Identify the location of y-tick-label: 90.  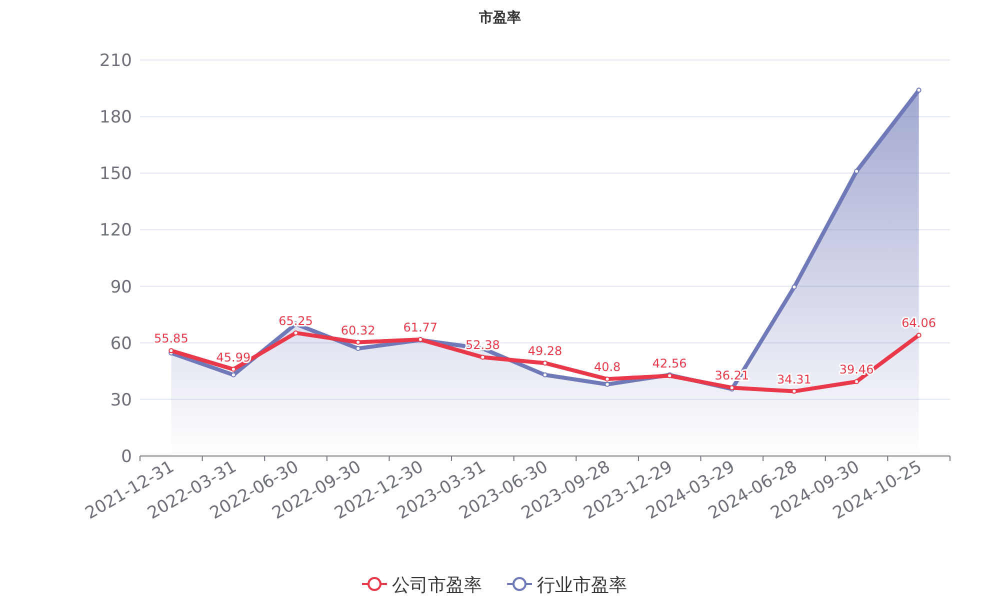
(121, 287).